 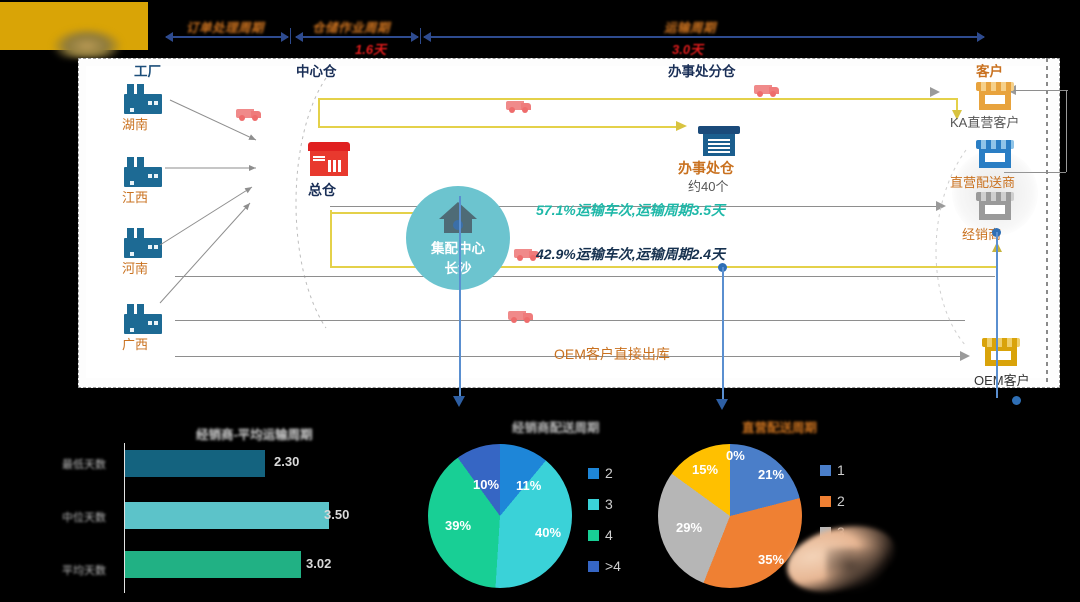 I want to click on yellow-line-v1, so click(x=319, y=114).